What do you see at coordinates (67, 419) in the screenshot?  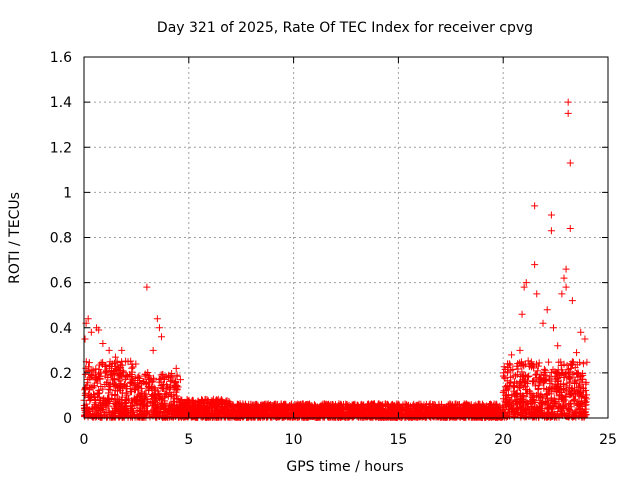 I see `y-tick-label: 0` at bounding box center [67, 419].